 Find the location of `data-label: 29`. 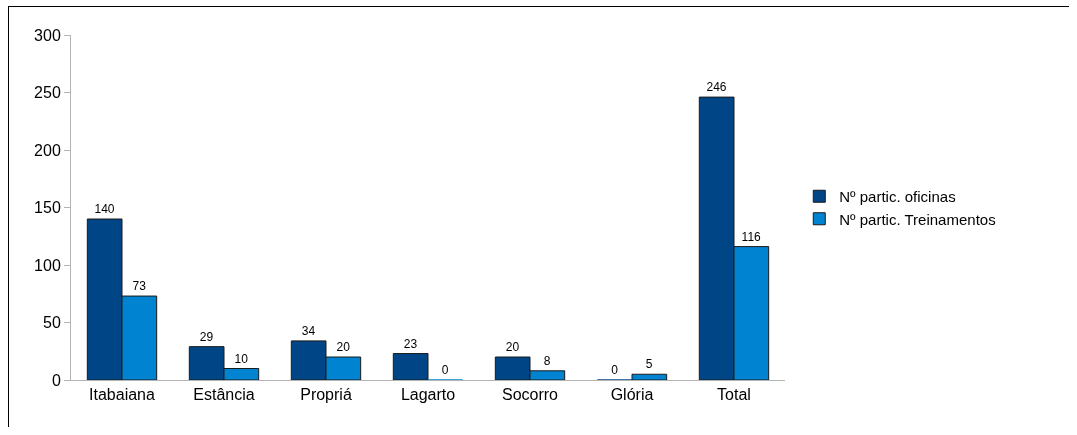

data-label: 29 is located at coordinates (206, 336).